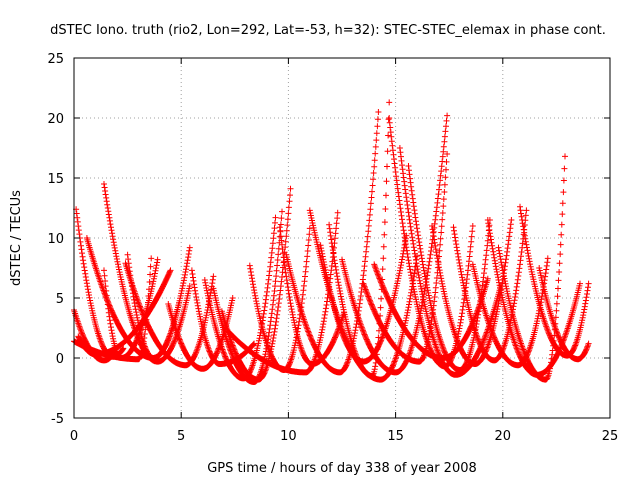 Image resolution: width=640 pixels, height=480 pixels. Describe the element at coordinates (16, 238) in the screenshot. I see `y-axis-label: dSTEC / TECUs` at that location.